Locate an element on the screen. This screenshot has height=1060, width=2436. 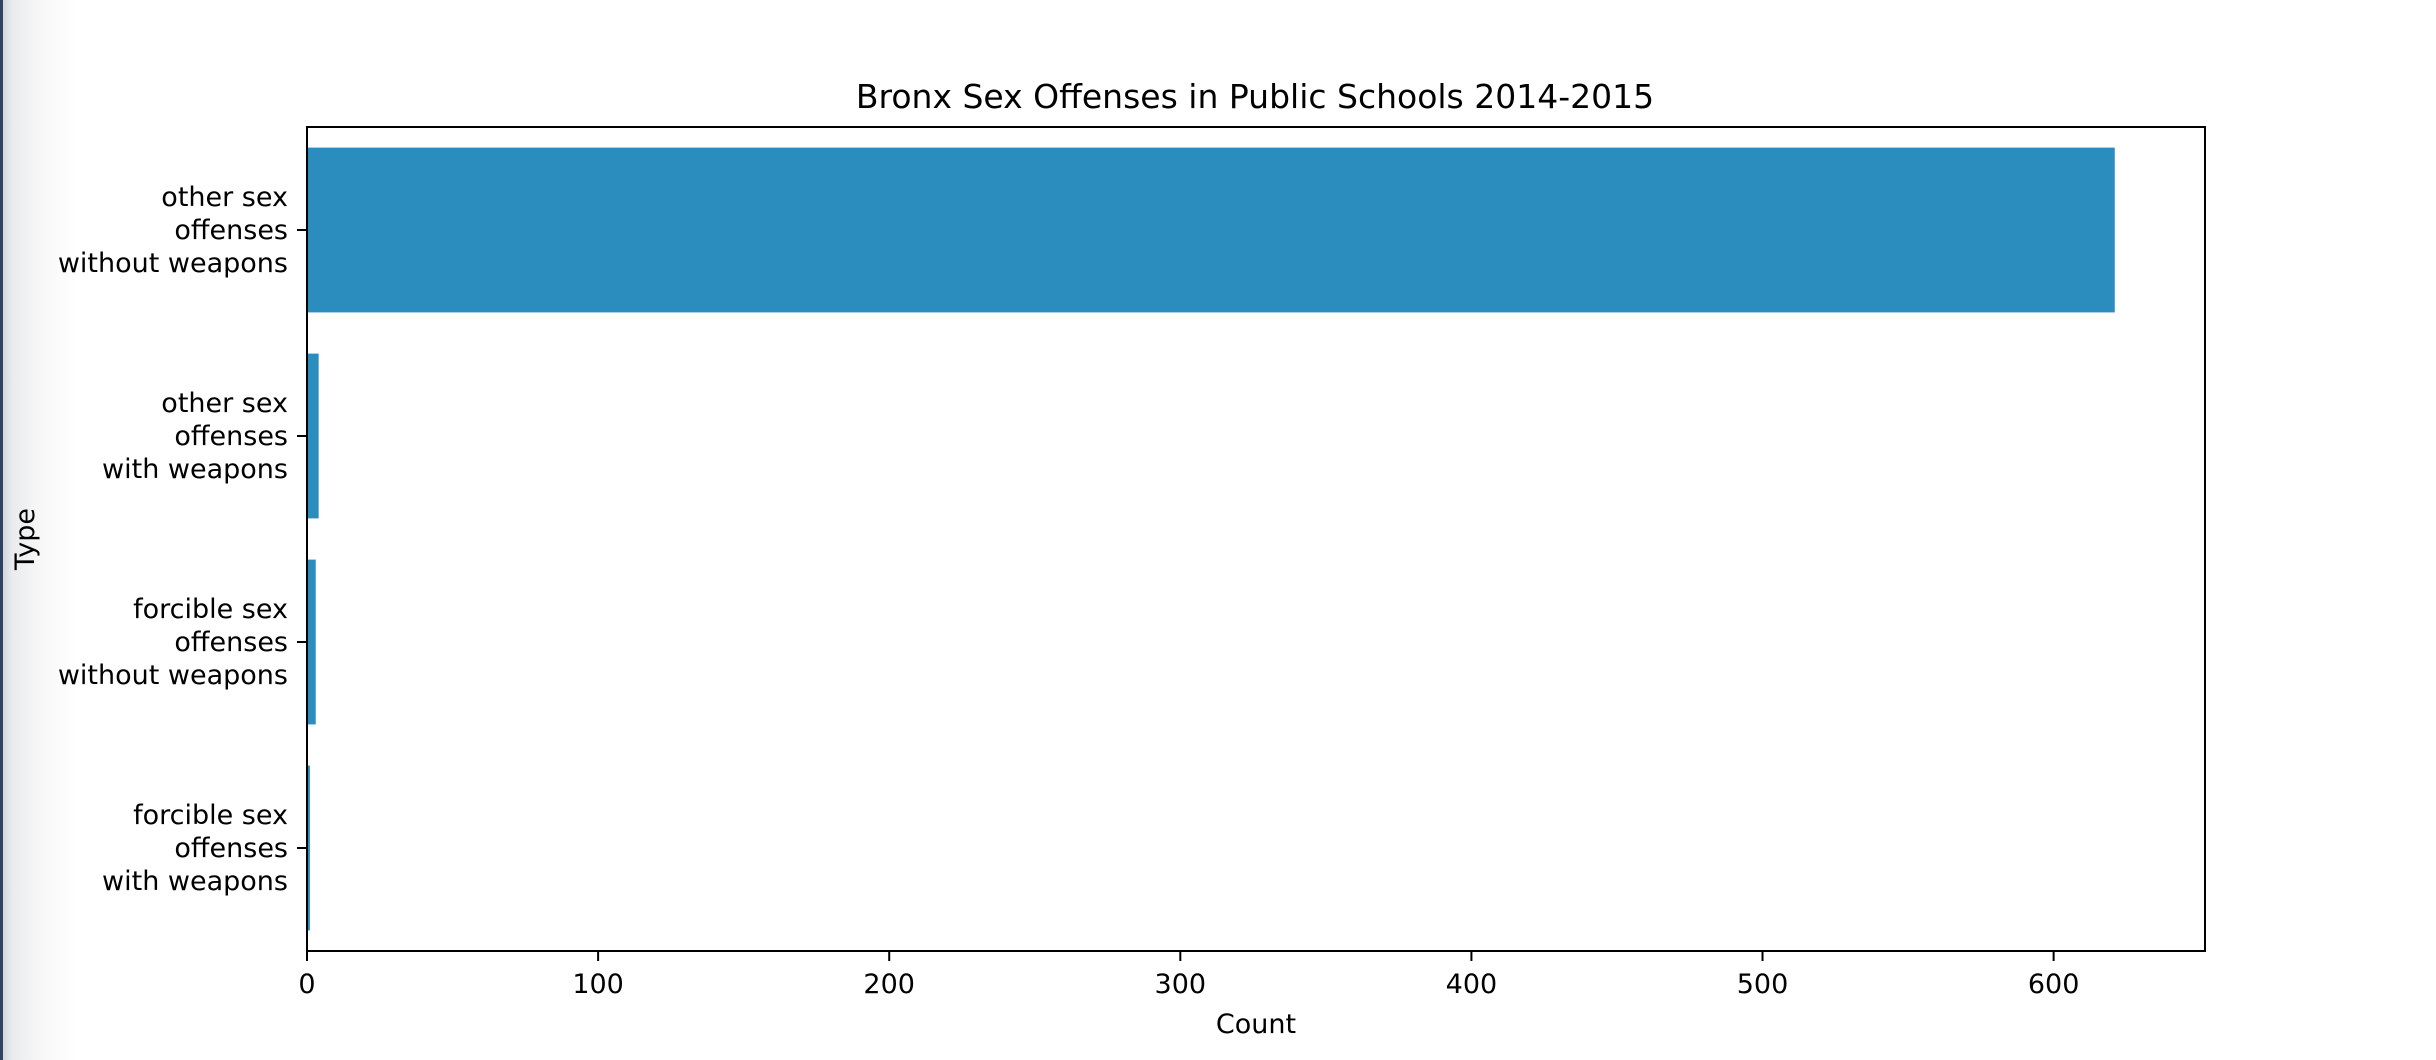
x-axis-ticks: 0 100 200 300 400 500 600 is located at coordinates (1188, 975).